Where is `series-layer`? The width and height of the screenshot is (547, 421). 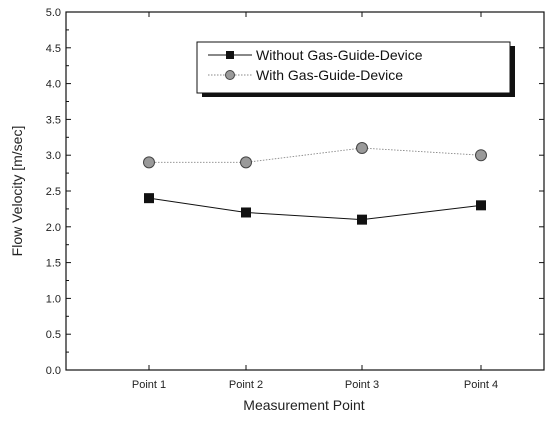 series-layer is located at coordinates (315, 183).